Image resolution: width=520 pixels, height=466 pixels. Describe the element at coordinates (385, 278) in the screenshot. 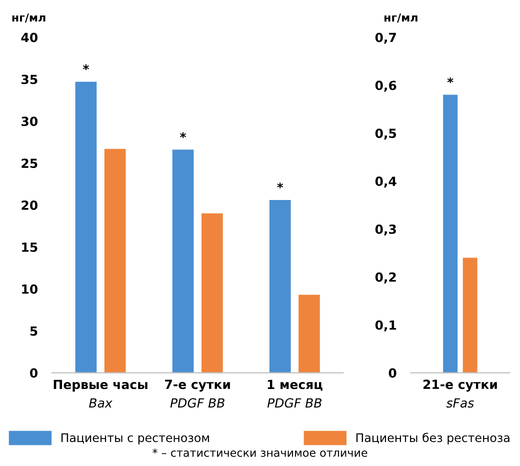

I see `y-tick-label: 0,2` at that location.